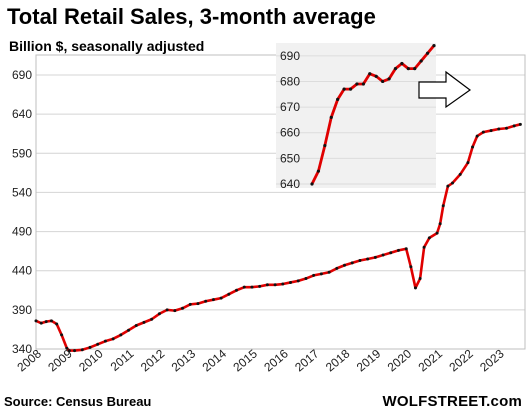 The image size is (528, 415). I want to click on inset-series, so click(373, 114).